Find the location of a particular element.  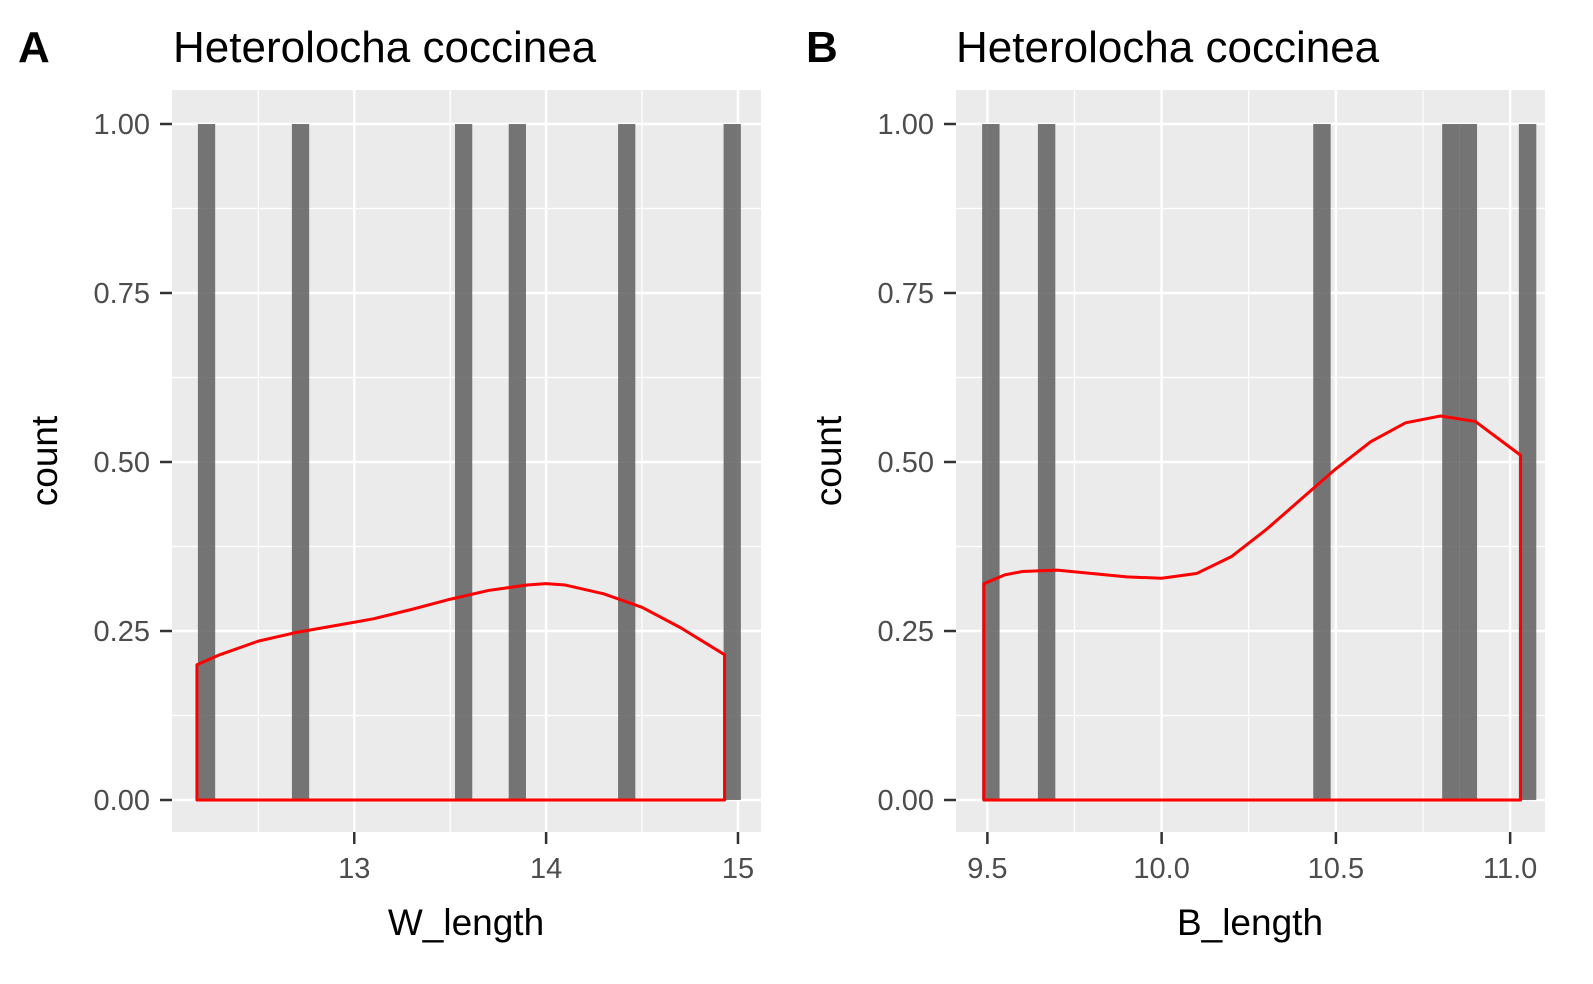

x-axis-title: W_length is located at coordinates (466, 922).